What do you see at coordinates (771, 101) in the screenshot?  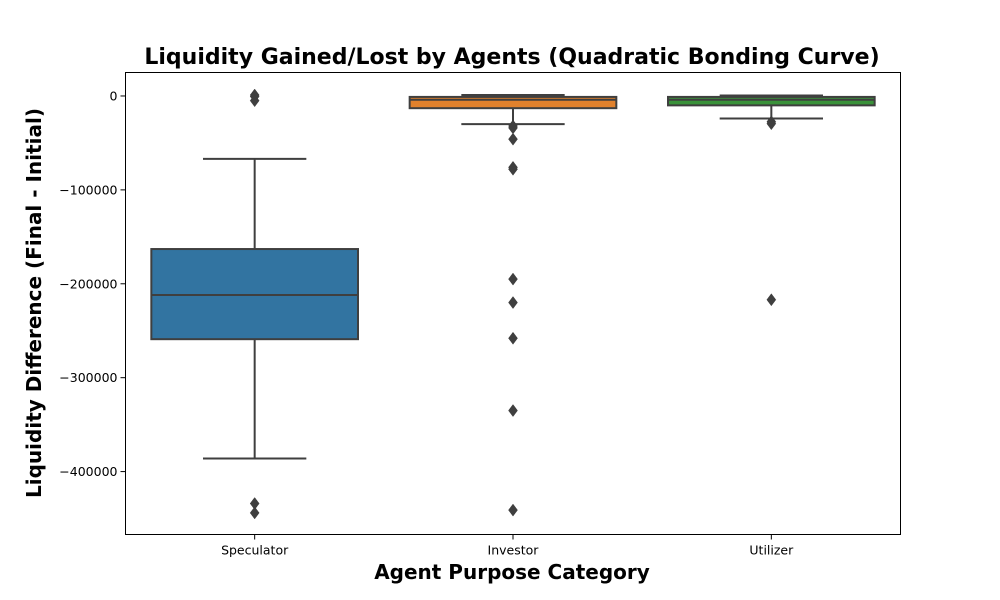 I see `box-utilizer` at bounding box center [771, 101].